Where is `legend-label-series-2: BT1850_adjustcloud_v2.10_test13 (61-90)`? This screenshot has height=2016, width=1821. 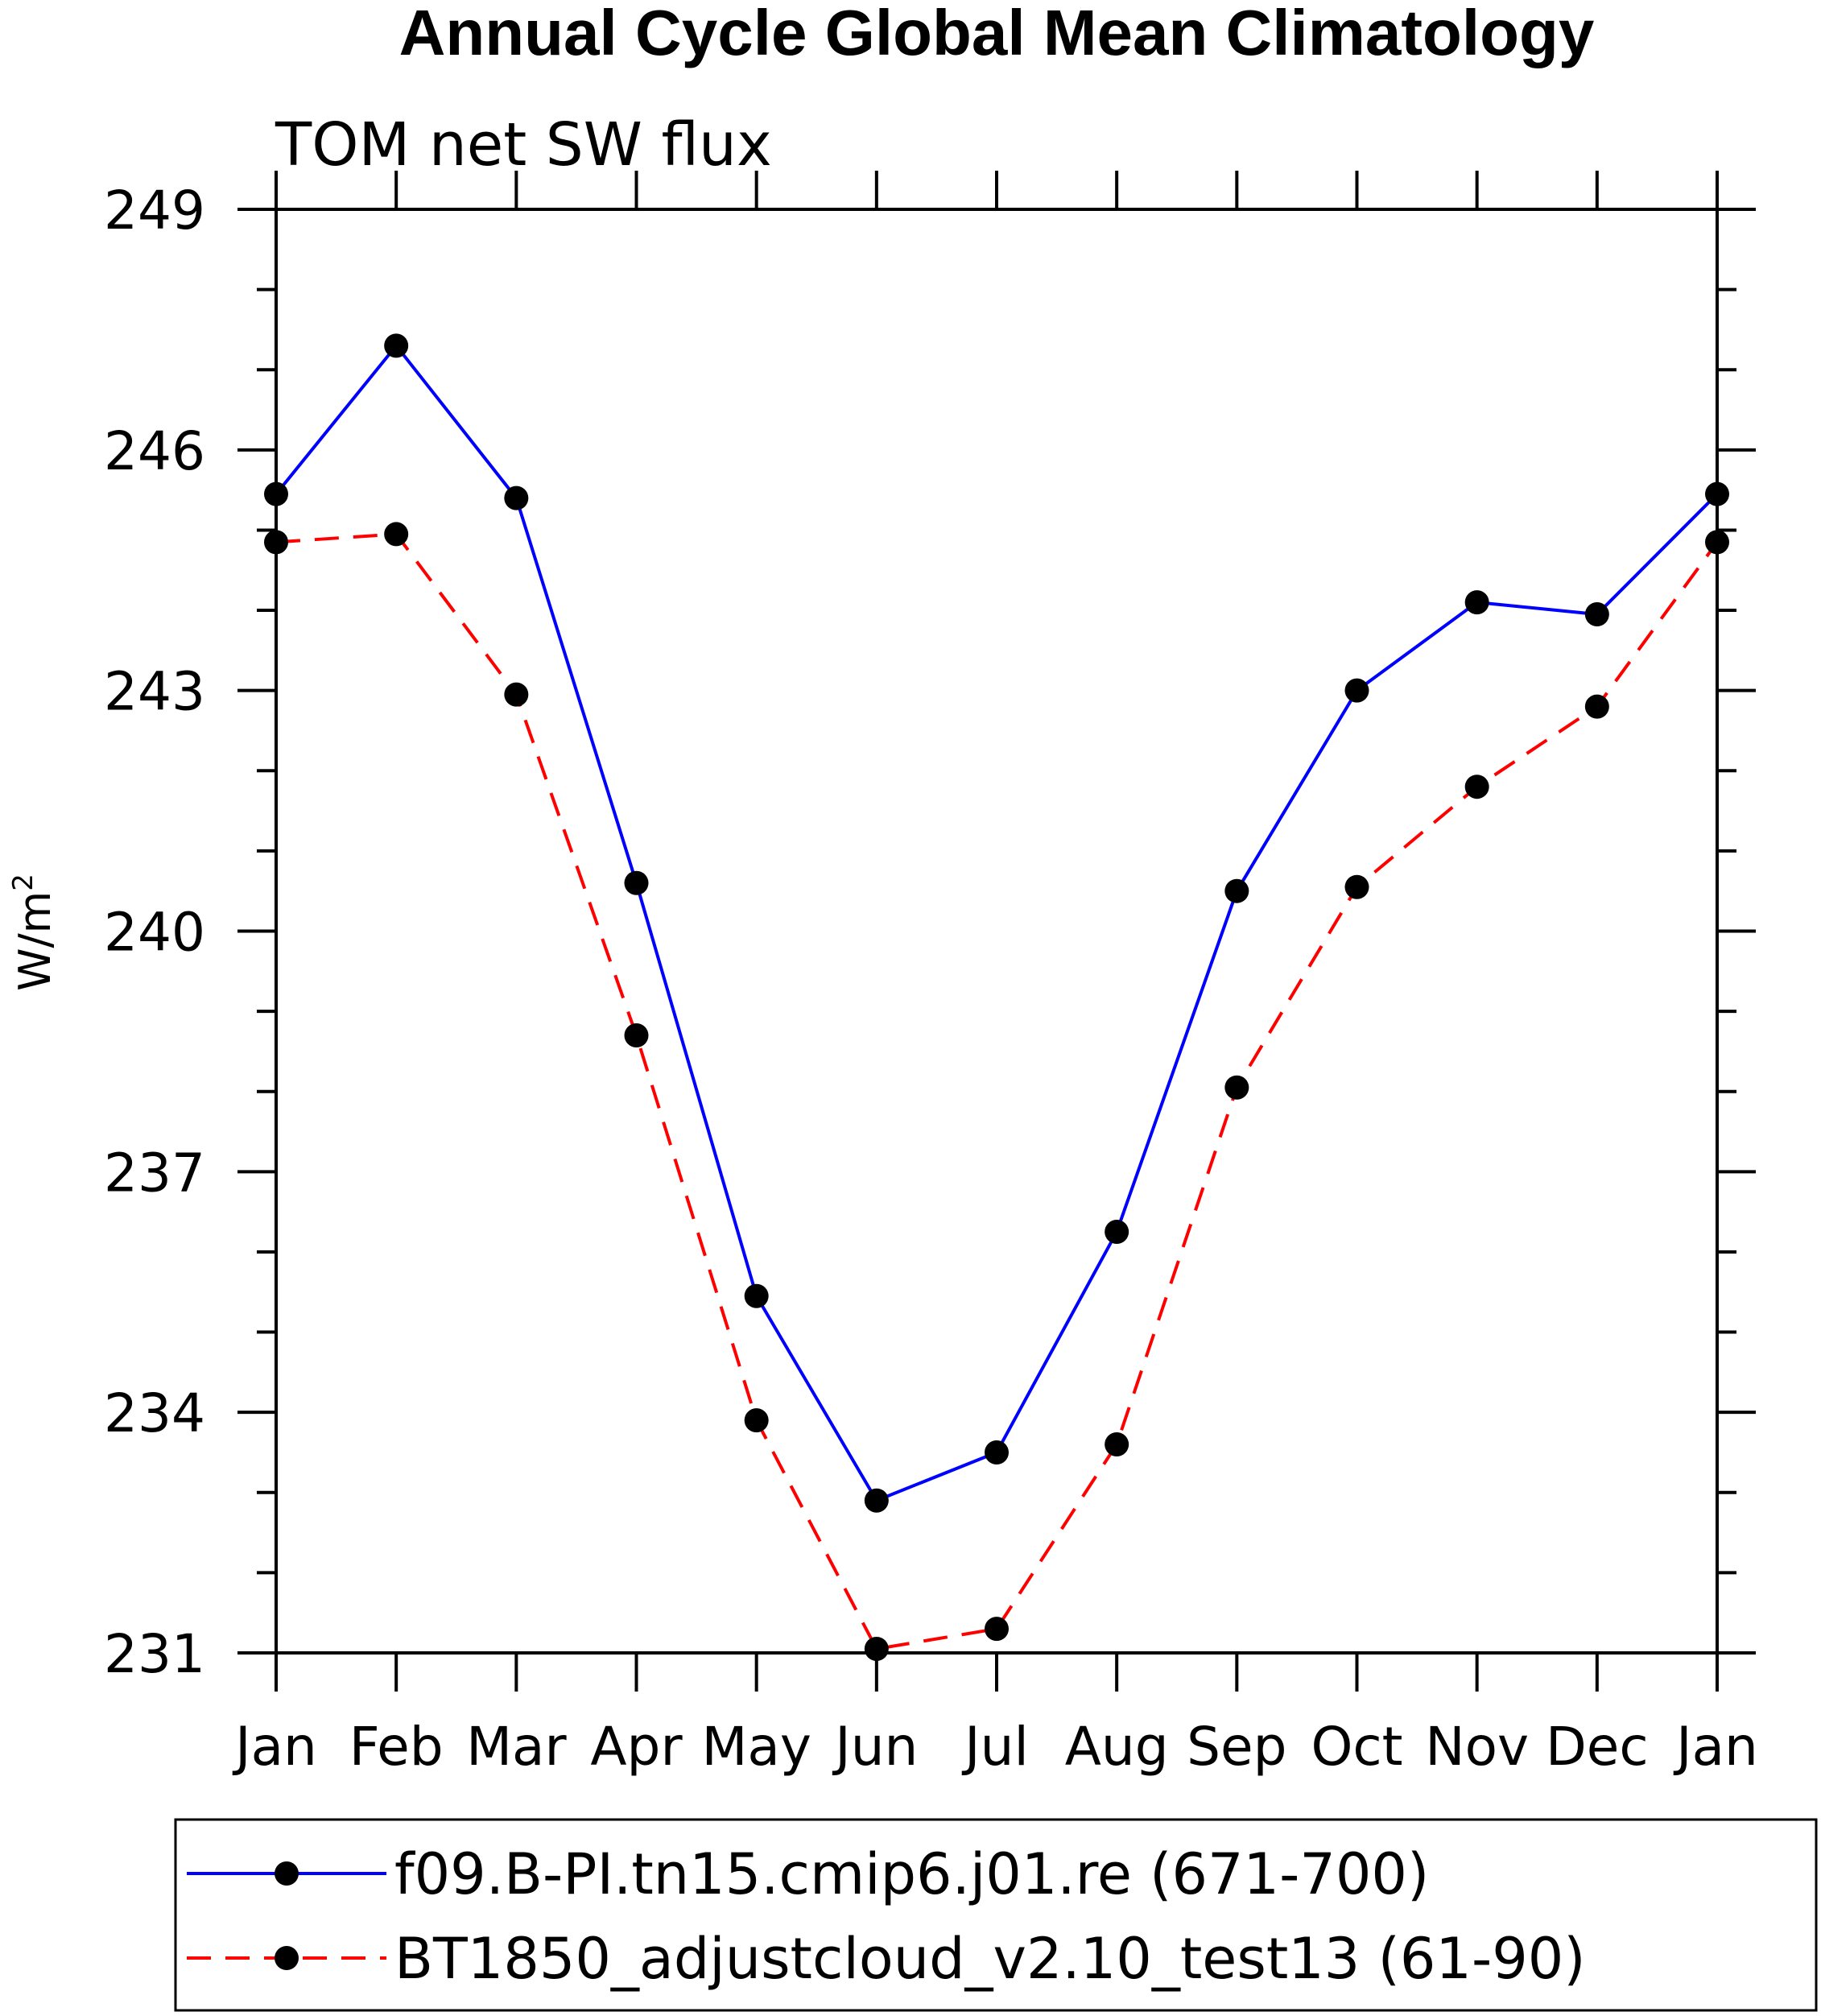 legend-label-series-2: BT1850_adjustcloud_v2.10_test13 (61-90) is located at coordinates (990, 1959).